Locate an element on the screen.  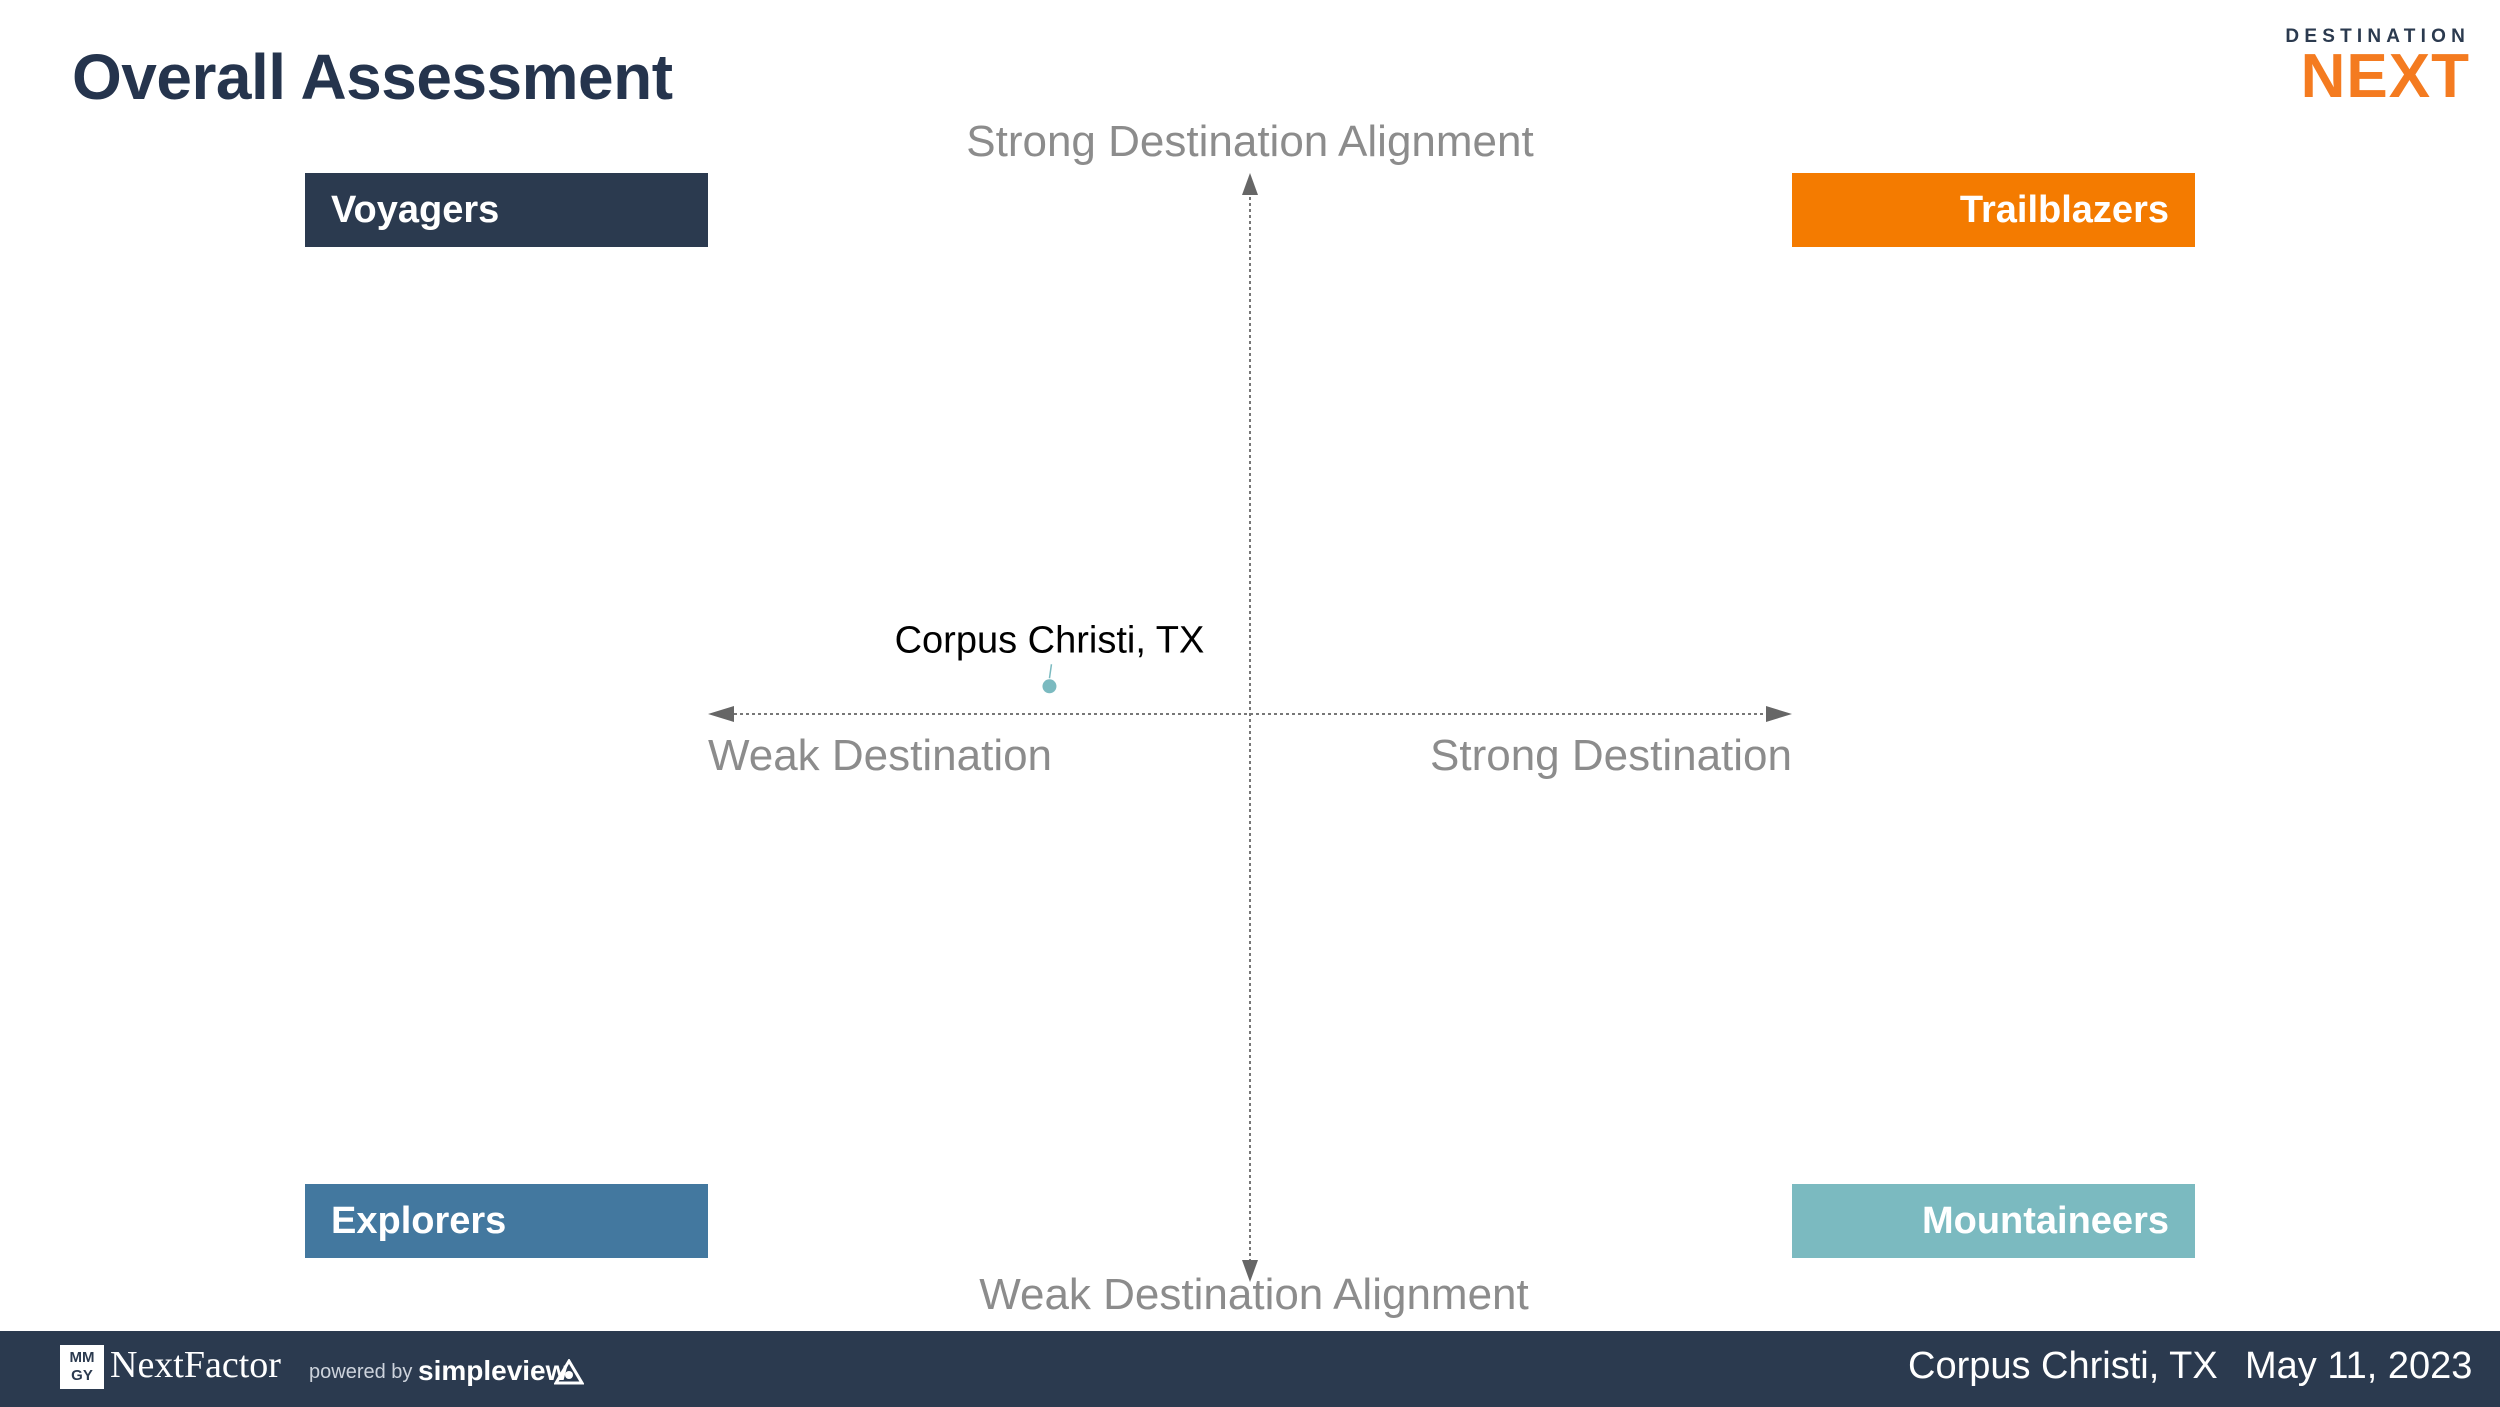
data-point-leader is located at coordinates (1050, 671).